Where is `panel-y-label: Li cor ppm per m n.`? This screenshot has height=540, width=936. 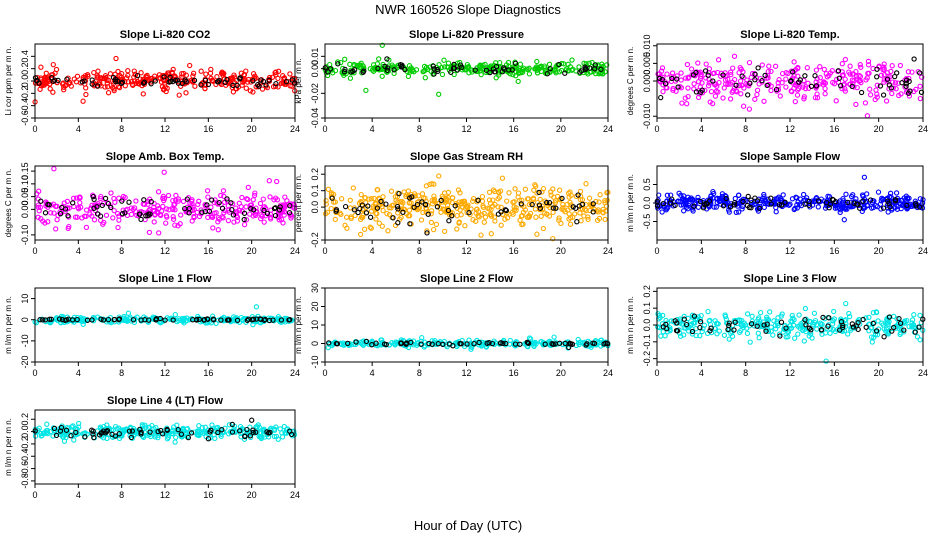
panel-y-label: Li cor ppm per m n. is located at coordinates (8, 81).